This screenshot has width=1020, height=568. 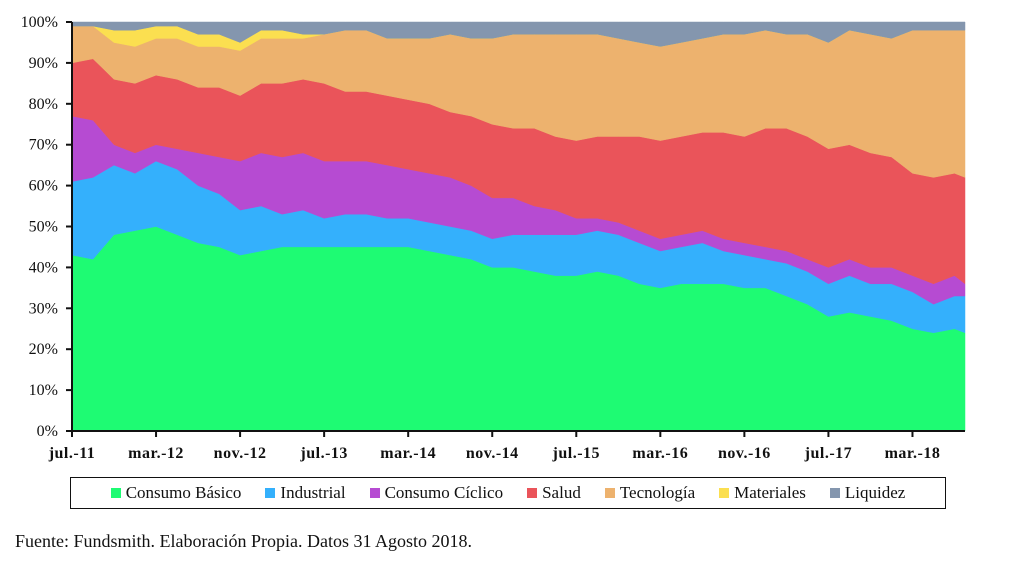 I want to click on area-liquidez, so click(x=518, y=34).